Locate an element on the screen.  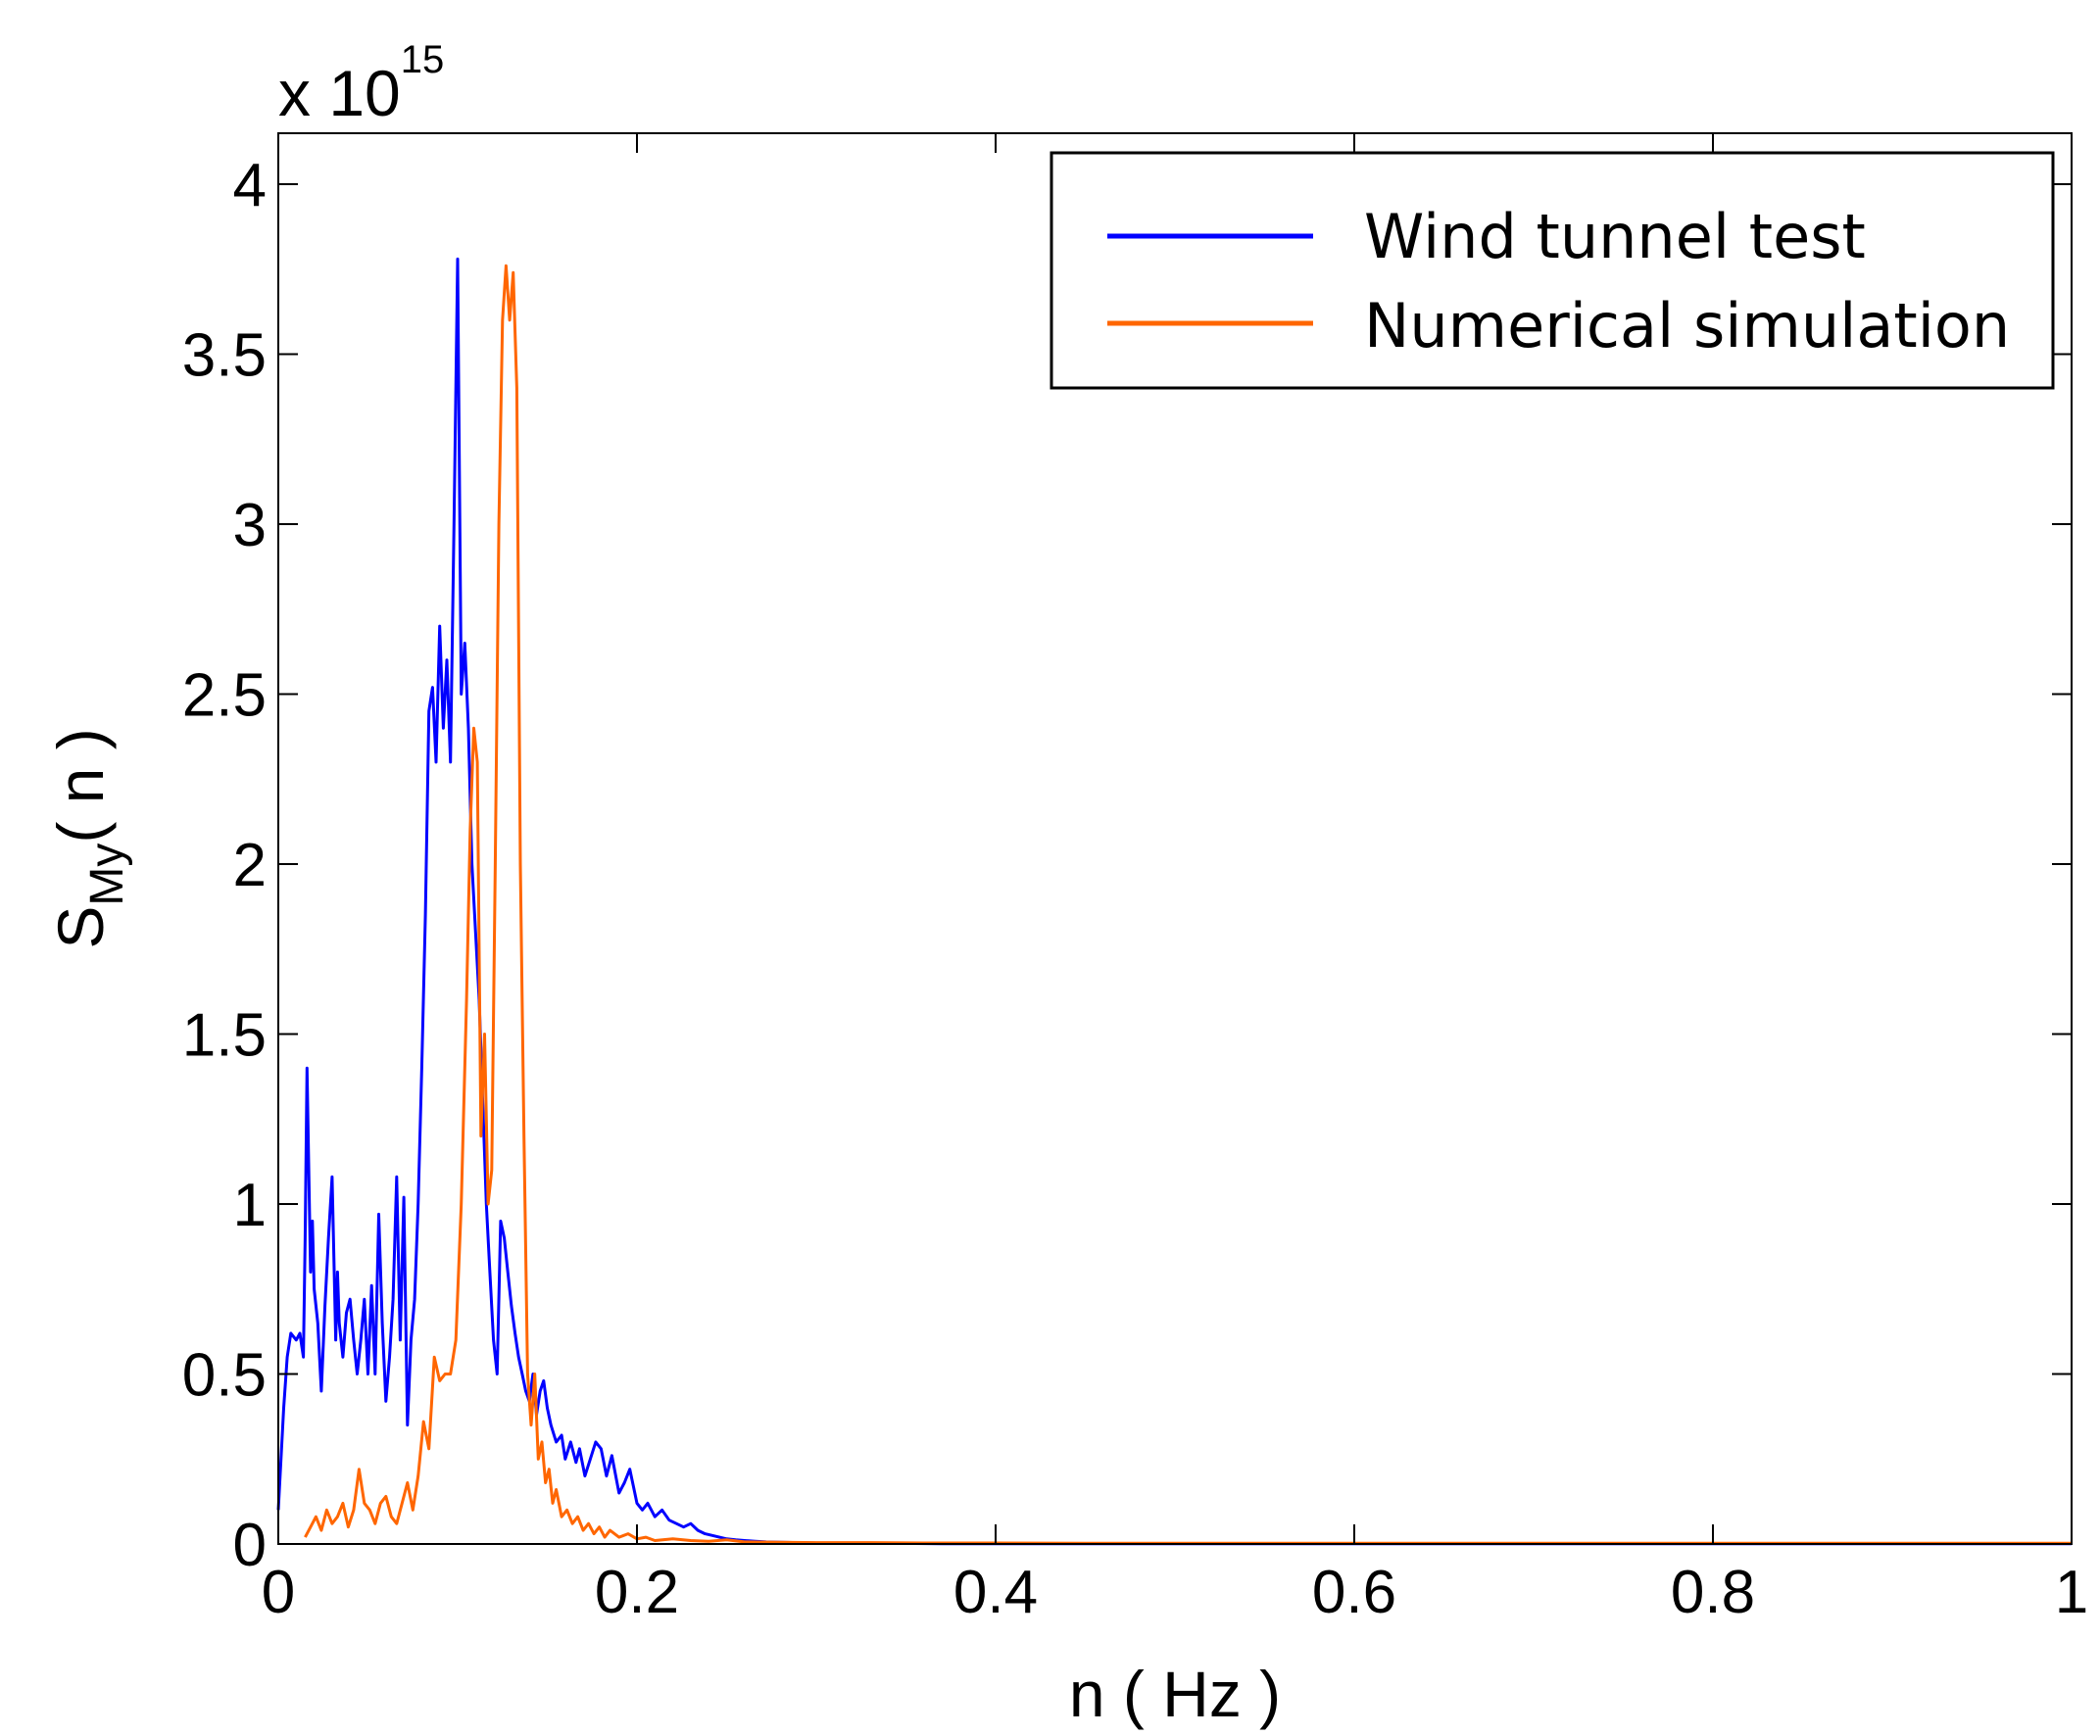
legend: Wind tunnel test Numerical simulation is located at coordinates (1553, 271).